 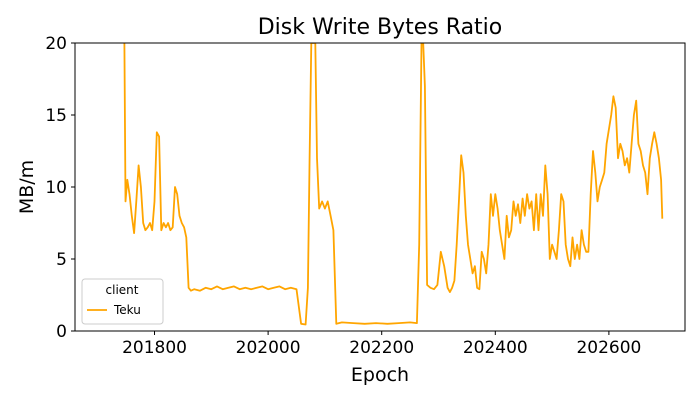 I want to click on y-axis-ticks: 0 5 10 15 20, so click(x=60, y=188).